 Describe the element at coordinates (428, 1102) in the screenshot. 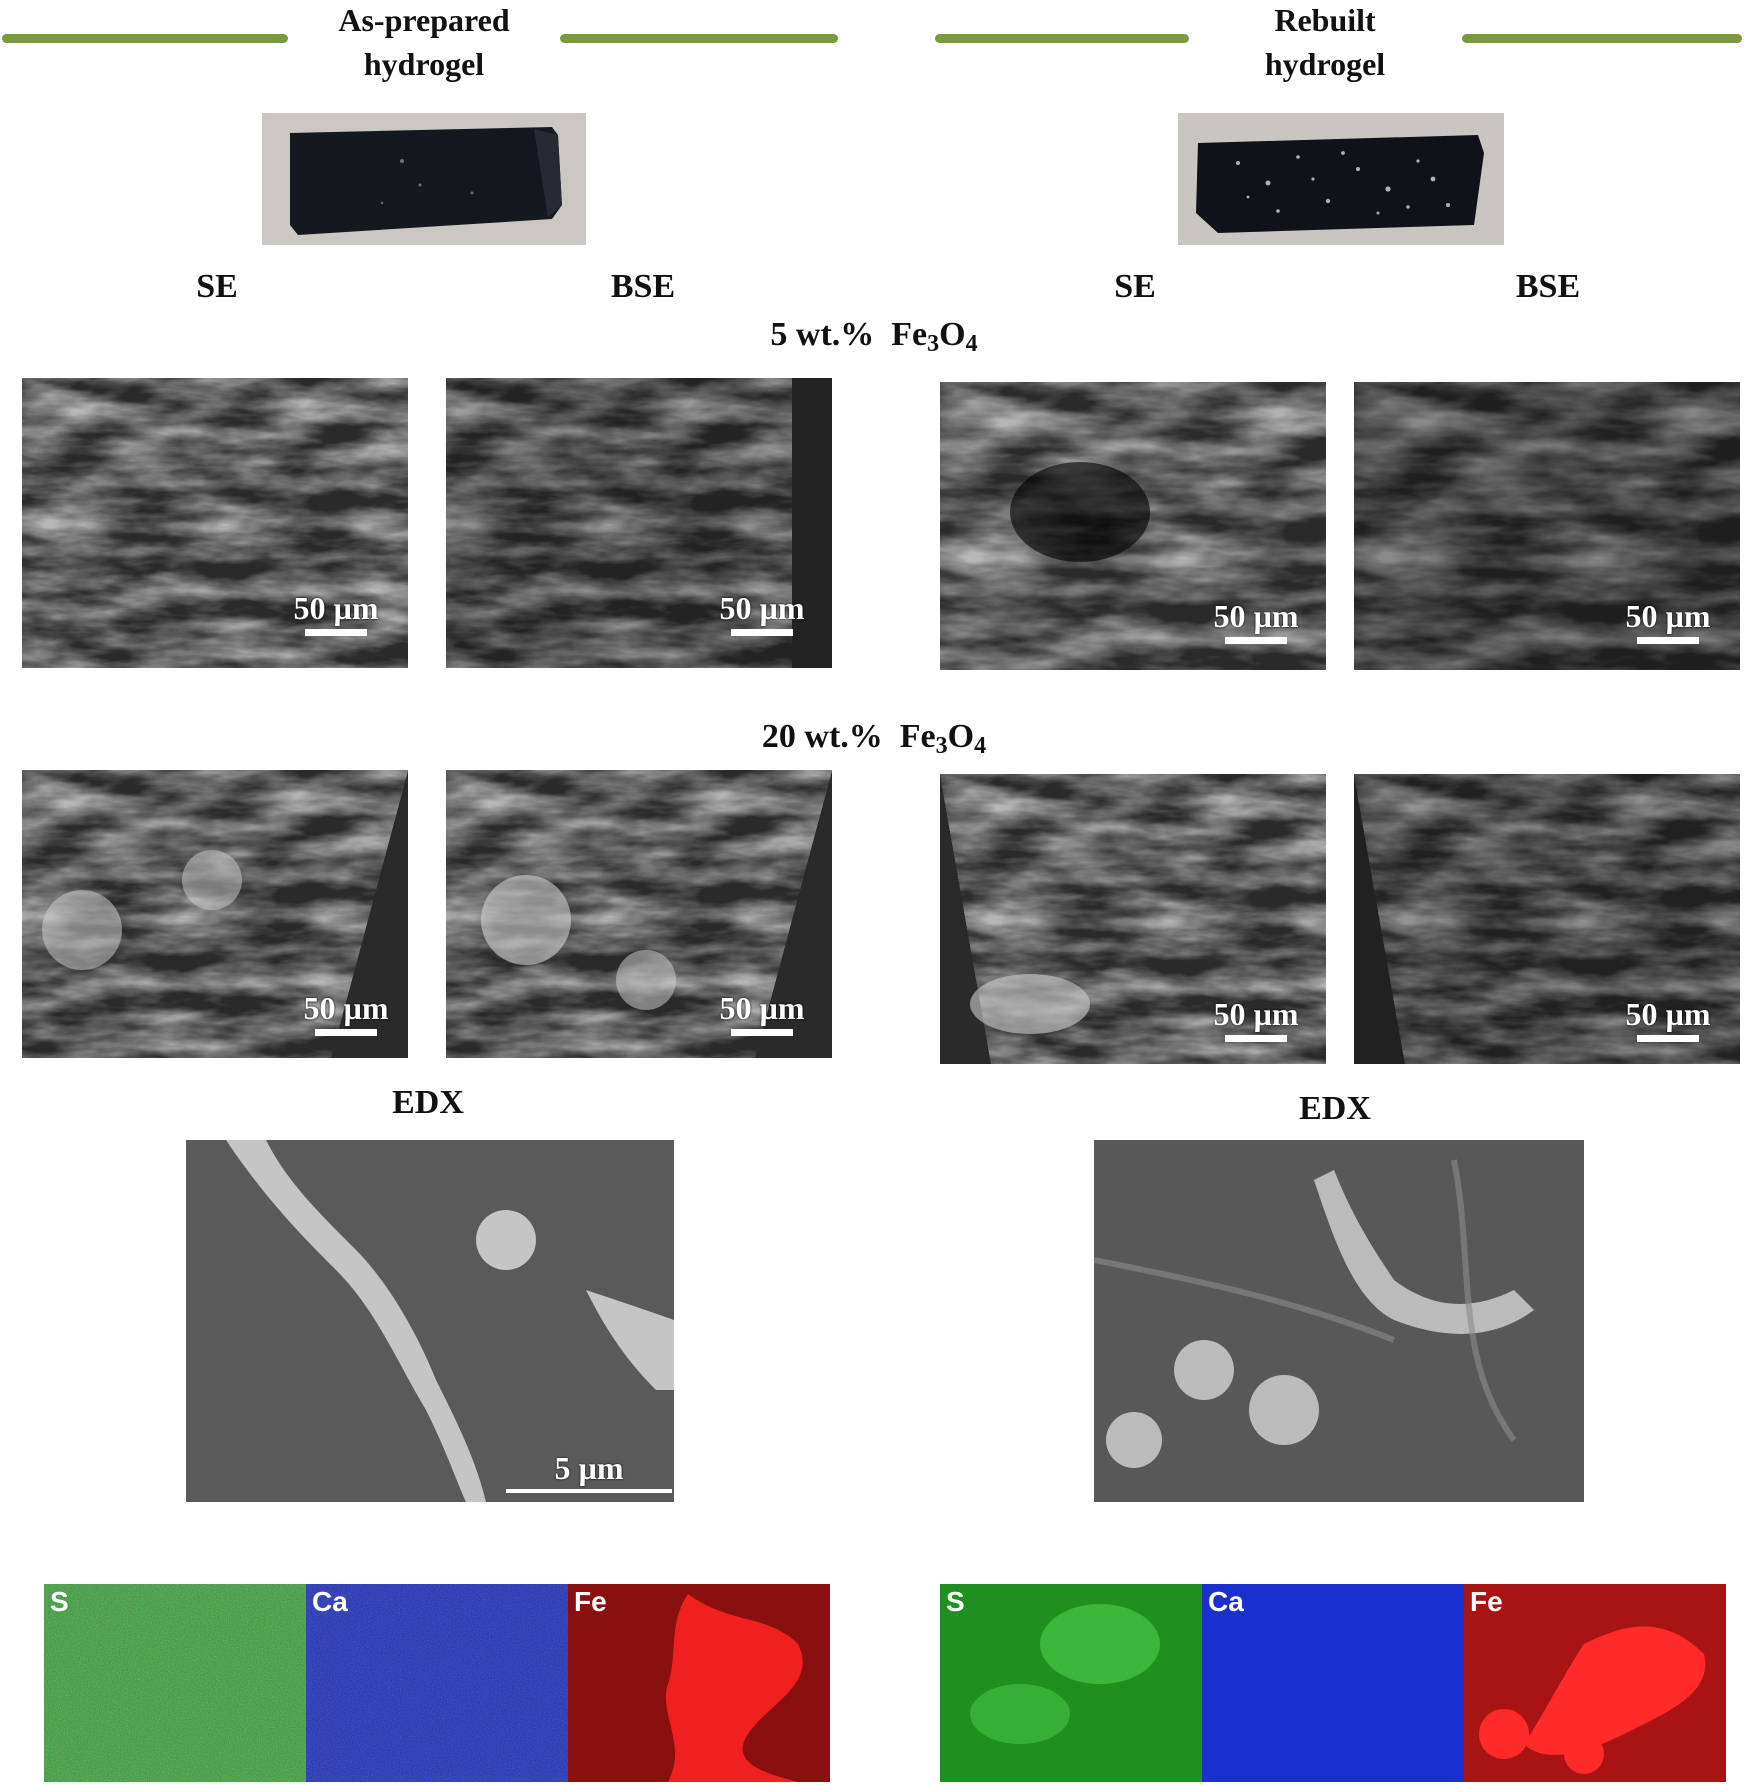

I see `left-edx-label: EDX` at that location.